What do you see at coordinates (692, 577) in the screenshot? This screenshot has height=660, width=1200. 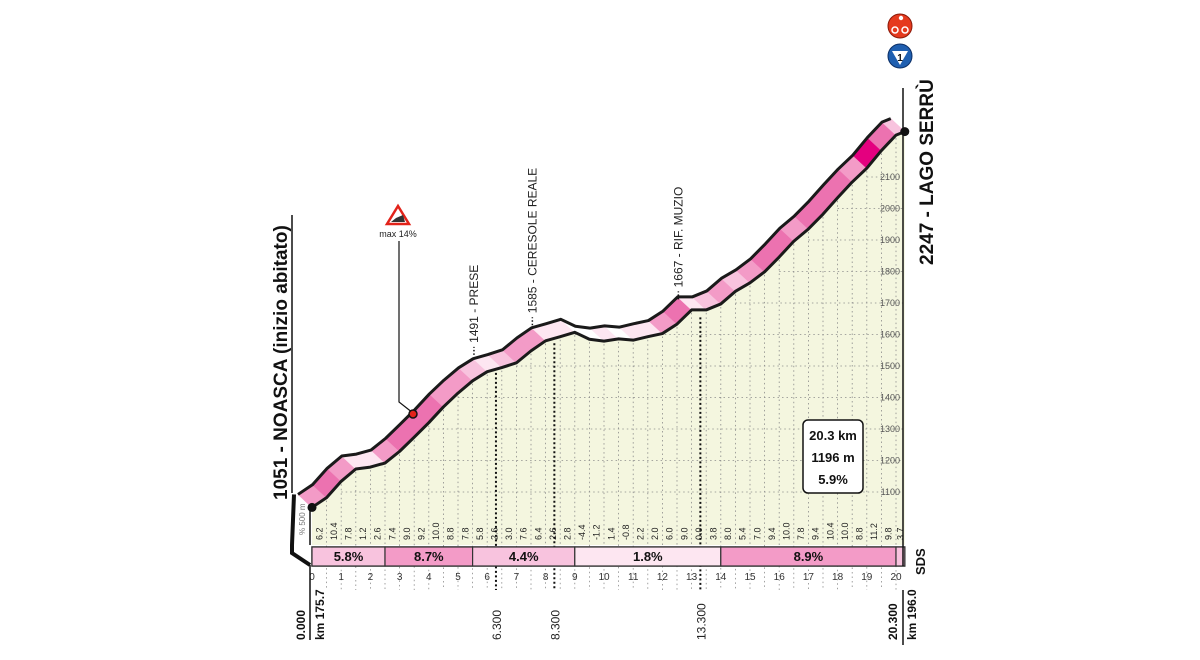 I see `x-tick-label: 13` at bounding box center [692, 577].